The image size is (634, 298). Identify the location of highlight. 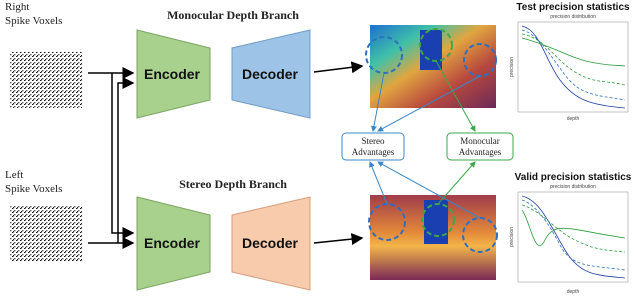
(480, 235).